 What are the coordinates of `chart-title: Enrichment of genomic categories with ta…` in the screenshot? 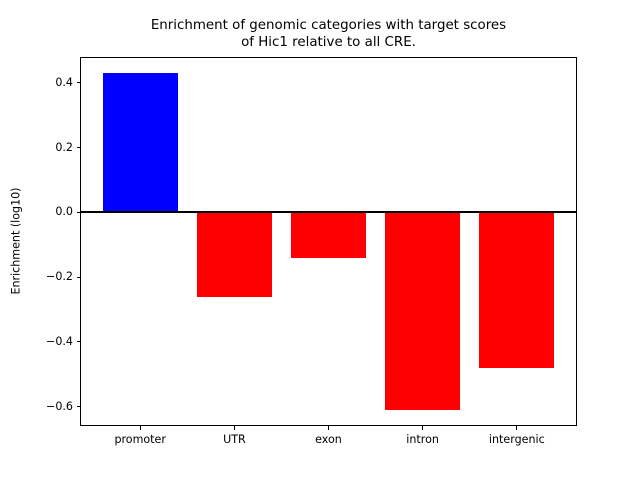 It's located at (328, 34).